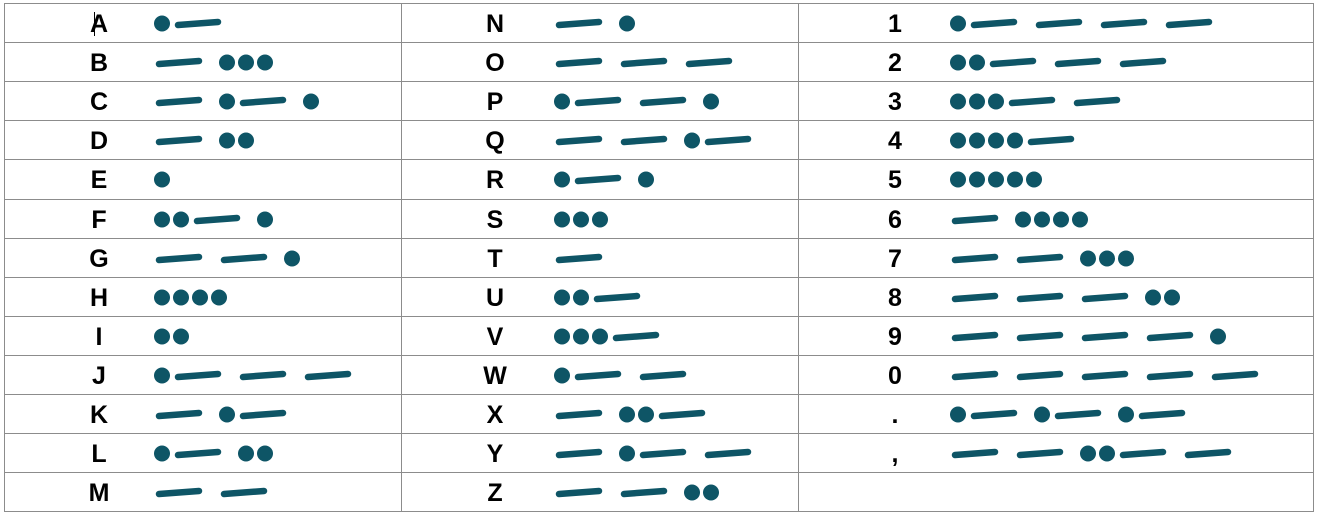 Image resolution: width=1318 pixels, height=515 pixels. What do you see at coordinates (895, 63) in the screenshot?
I see `morse-character: 2` at bounding box center [895, 63].